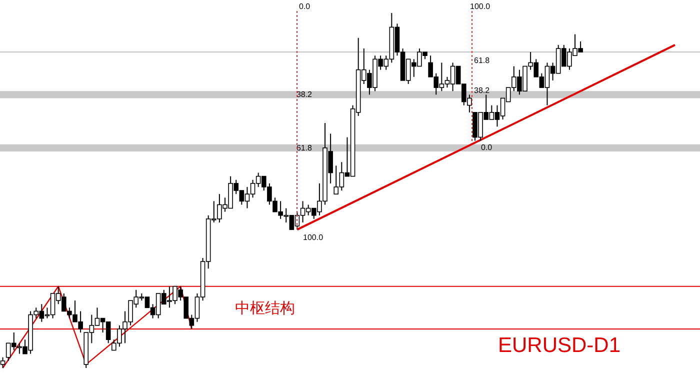  What do you see at coordinates (482, 90) in the screenshot?
I see `annotation: 38.2` at bounding box center [482, 90].